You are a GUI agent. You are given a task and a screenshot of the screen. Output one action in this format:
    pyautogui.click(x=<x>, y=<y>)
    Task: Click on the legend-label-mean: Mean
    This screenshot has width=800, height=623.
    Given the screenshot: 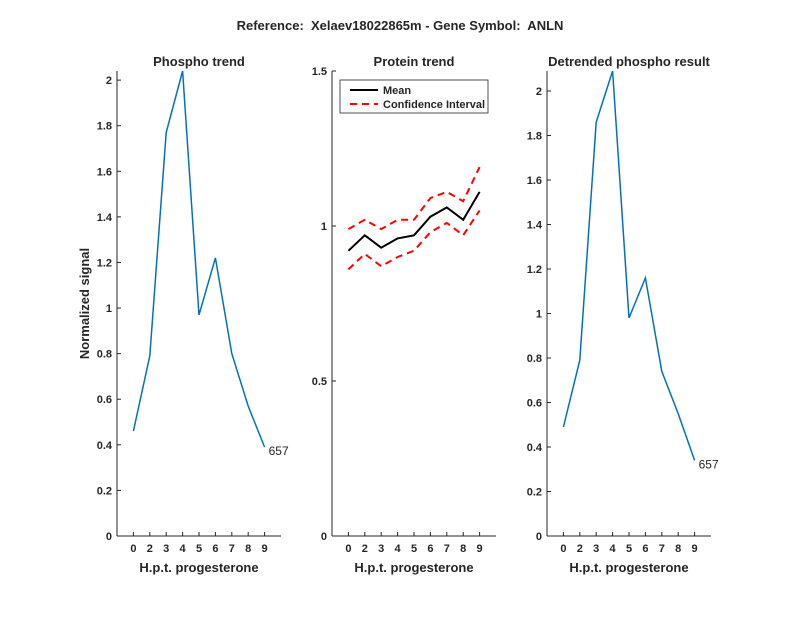 What is the action you would take?
    pyautogui.click(x=397, y=91)
    